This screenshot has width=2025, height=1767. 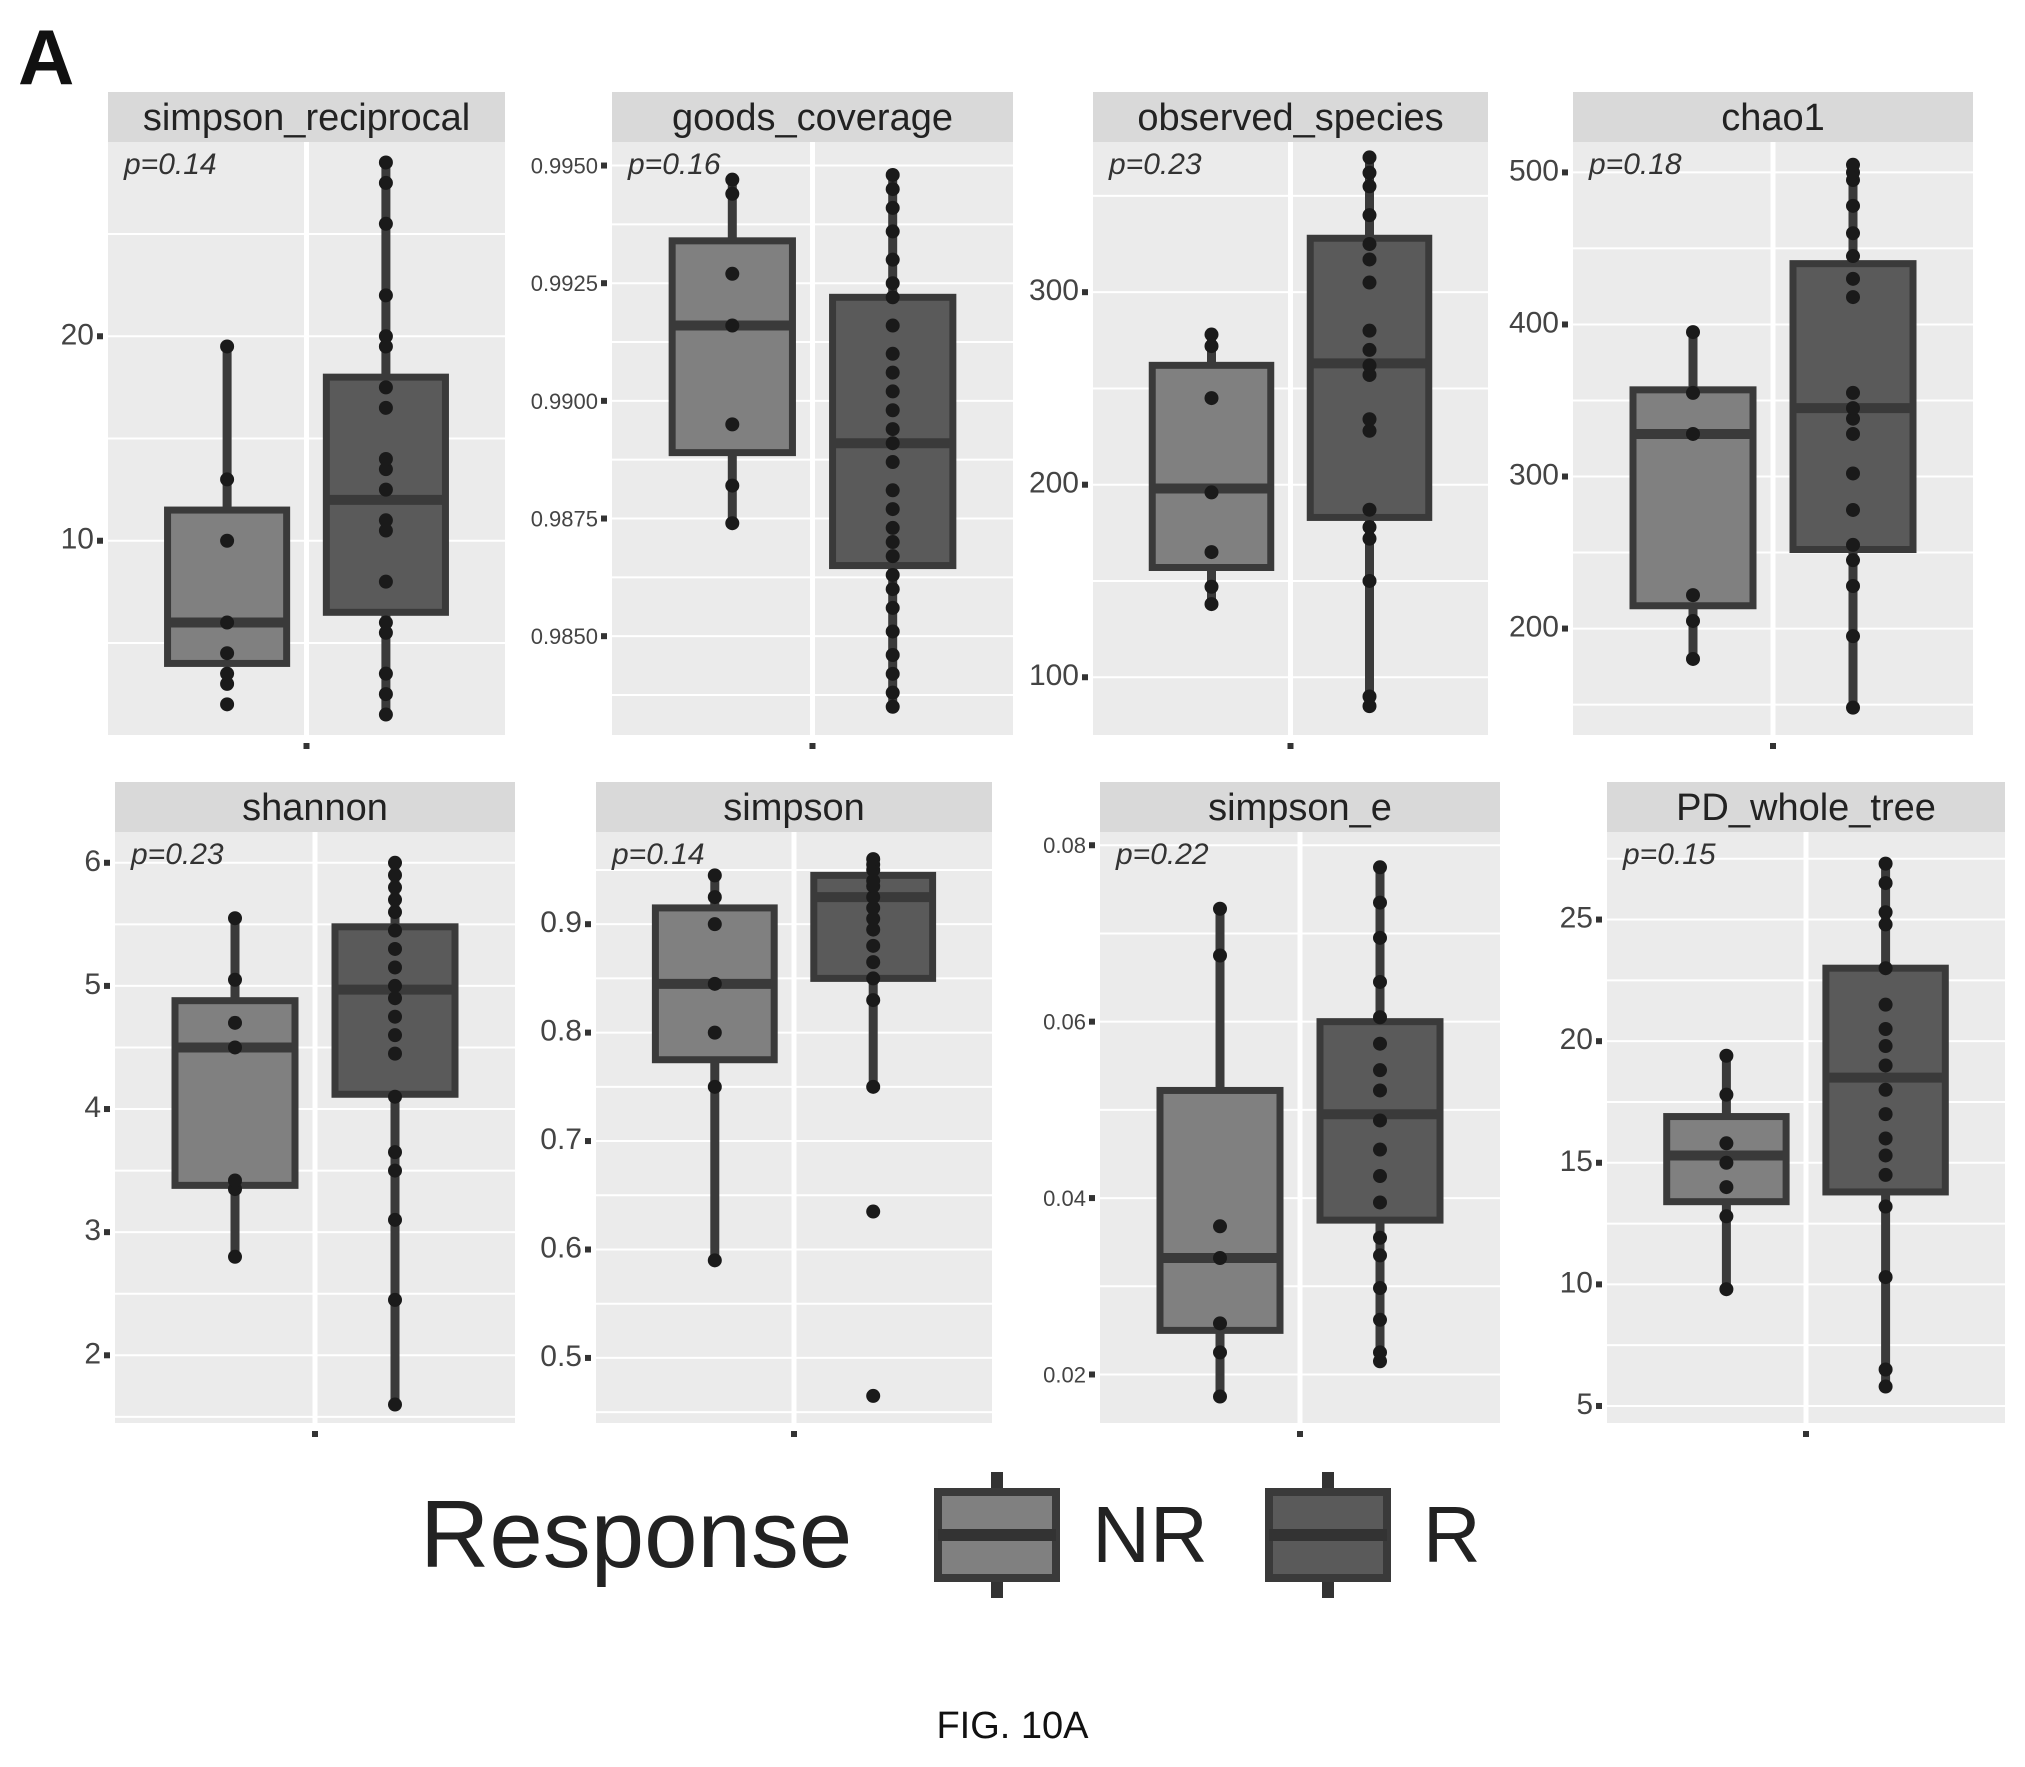 What do you see at coordinates (1258, 420) in the screenshot?
I see `facet-panel-observed-species: observed_species 100 200 300 p=0.23` at bounding box center [1258, 420].